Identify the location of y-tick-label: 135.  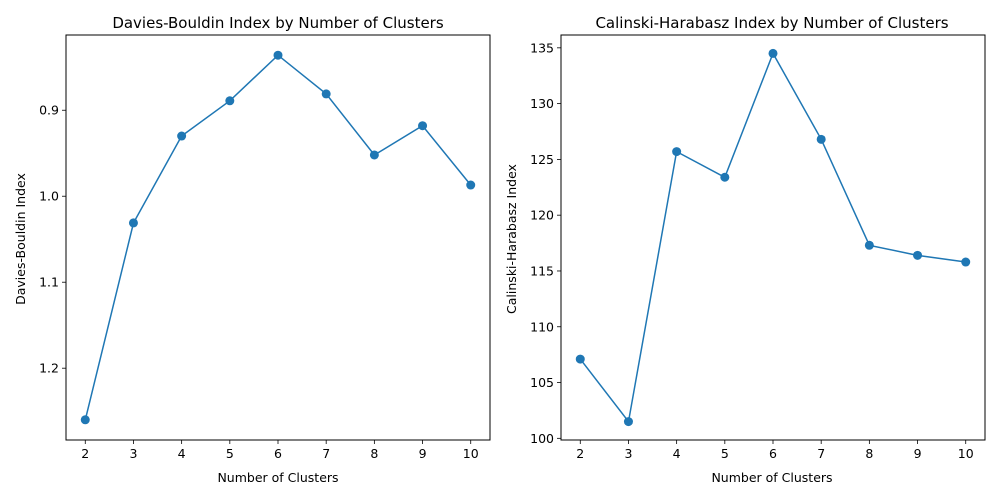
(542, 47).